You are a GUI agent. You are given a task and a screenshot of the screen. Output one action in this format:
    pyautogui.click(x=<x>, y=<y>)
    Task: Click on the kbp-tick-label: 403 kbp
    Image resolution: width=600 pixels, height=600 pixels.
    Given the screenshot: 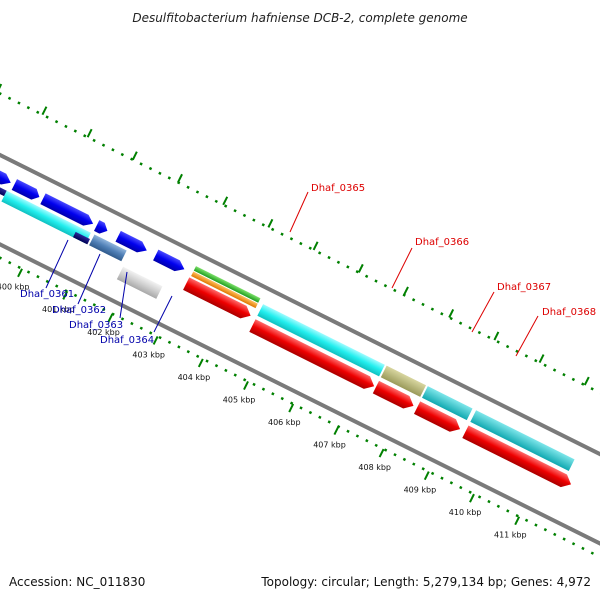 What is the action you would take?
    pyautogui.click(x=148, y=354)
    